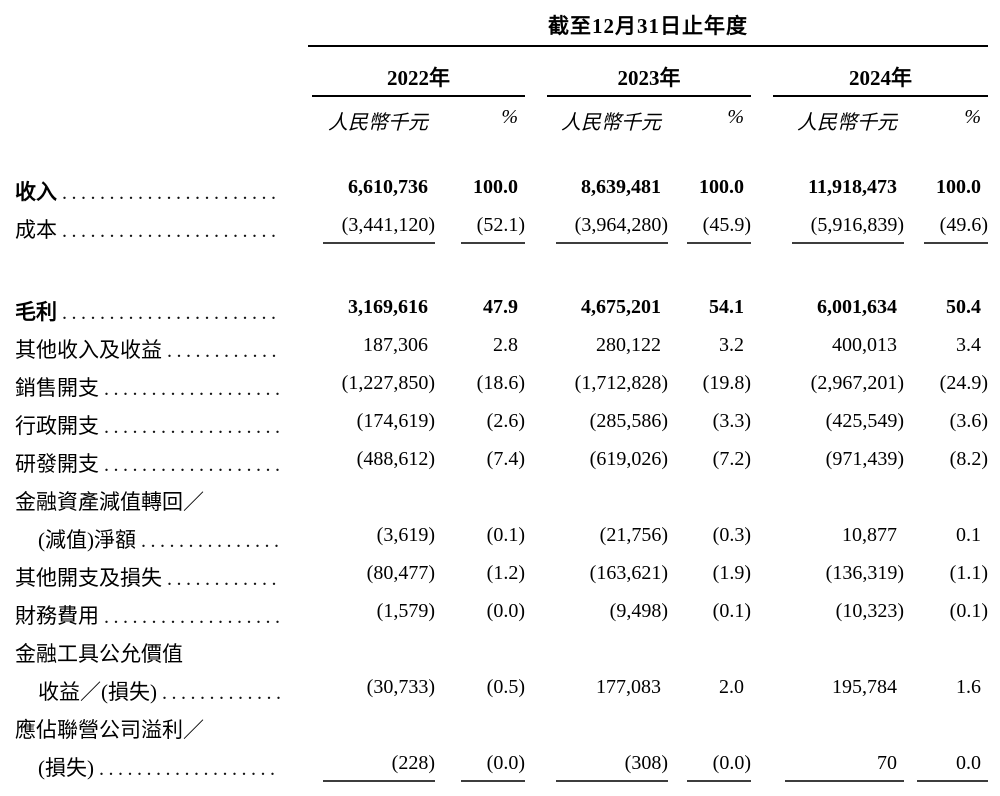 The width and height of the screenshot is (1000, 796). What do you see at coordinates (145, 767) in the screenshot?
I see `row-label: (損失)` at bounding box center [145, 767].